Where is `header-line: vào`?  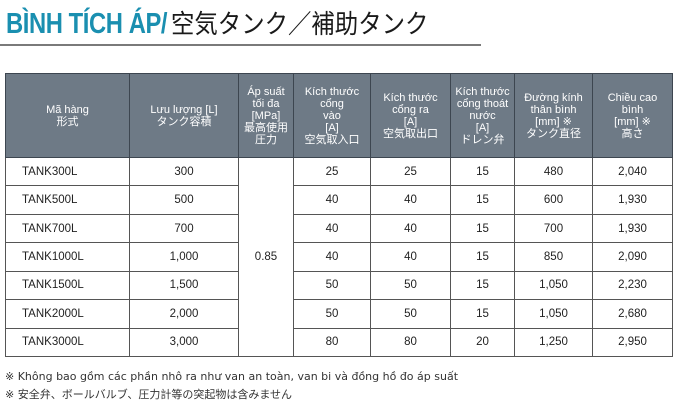
header-line: vào is located at coordinates (332, 115).